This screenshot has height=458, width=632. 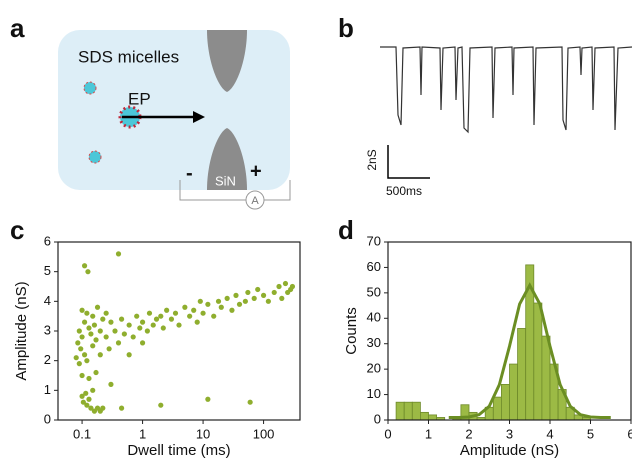 What do you see at coordinates (374, 368) in the screenshot?
I see `y-tick-label: 20` at bounding box center [374, 368].